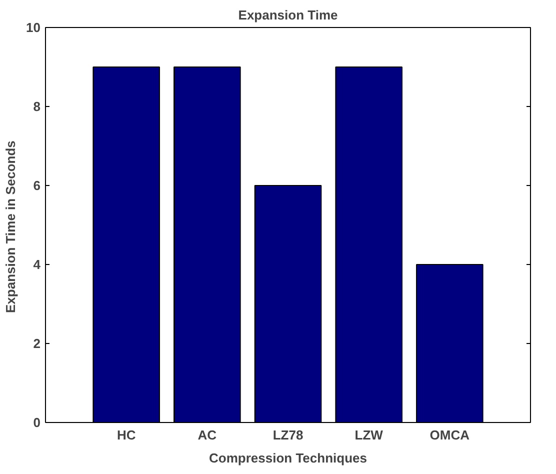 The height and width of the screenshot is (474, 556). I want to click on x-axis-title: Compression Techniques, so click(288, 458).